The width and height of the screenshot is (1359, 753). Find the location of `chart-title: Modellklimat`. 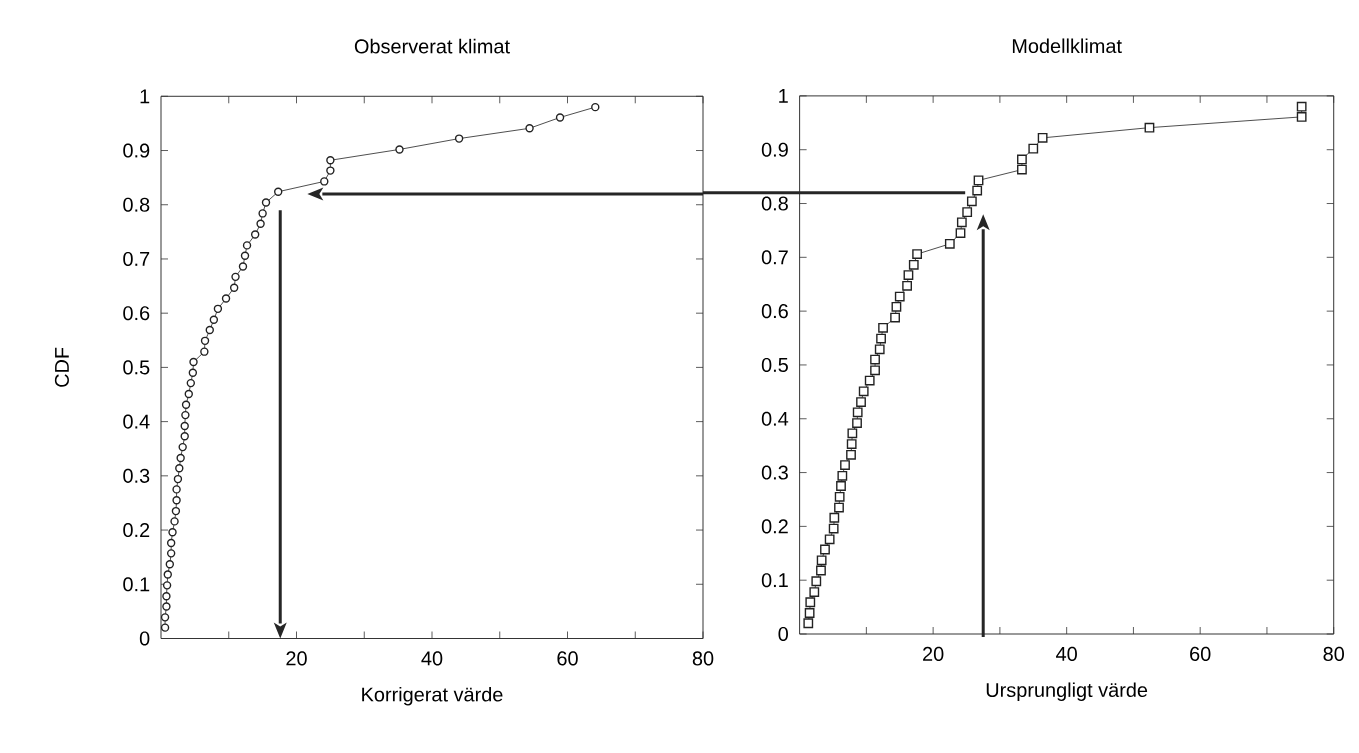

chart-title: Modellklimat is located at coordinates (1067, 46).